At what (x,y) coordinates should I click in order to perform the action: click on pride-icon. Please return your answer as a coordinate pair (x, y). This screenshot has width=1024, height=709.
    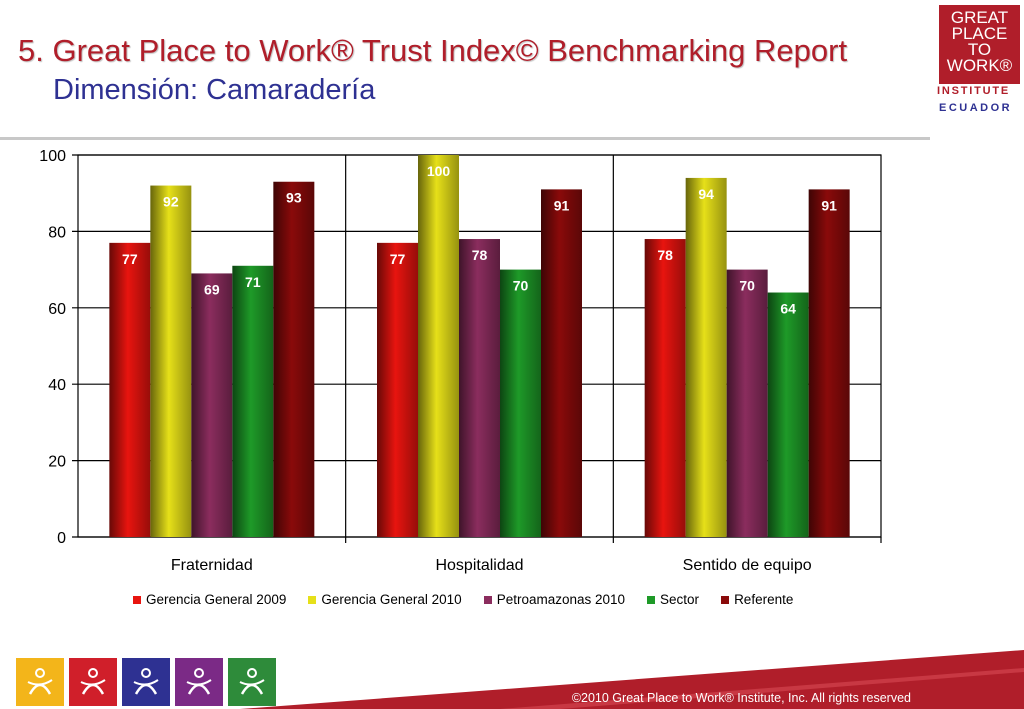
    Looking at the image, I should click on (199, 682).